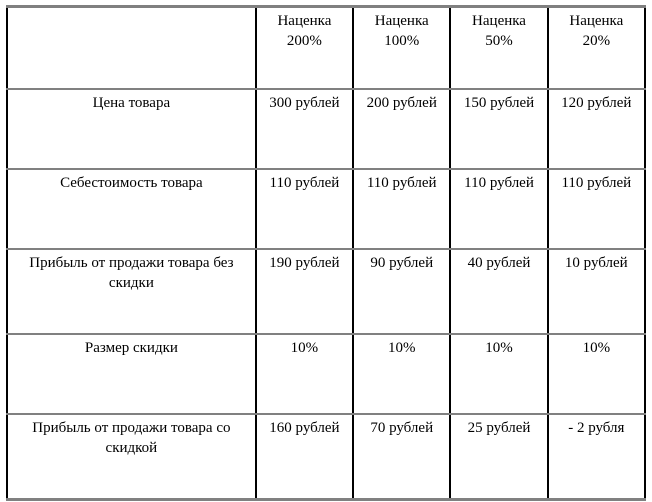  Describe the element at coordinates (499, 41) in the screenshot. I see `header-value: 50%` at that location.